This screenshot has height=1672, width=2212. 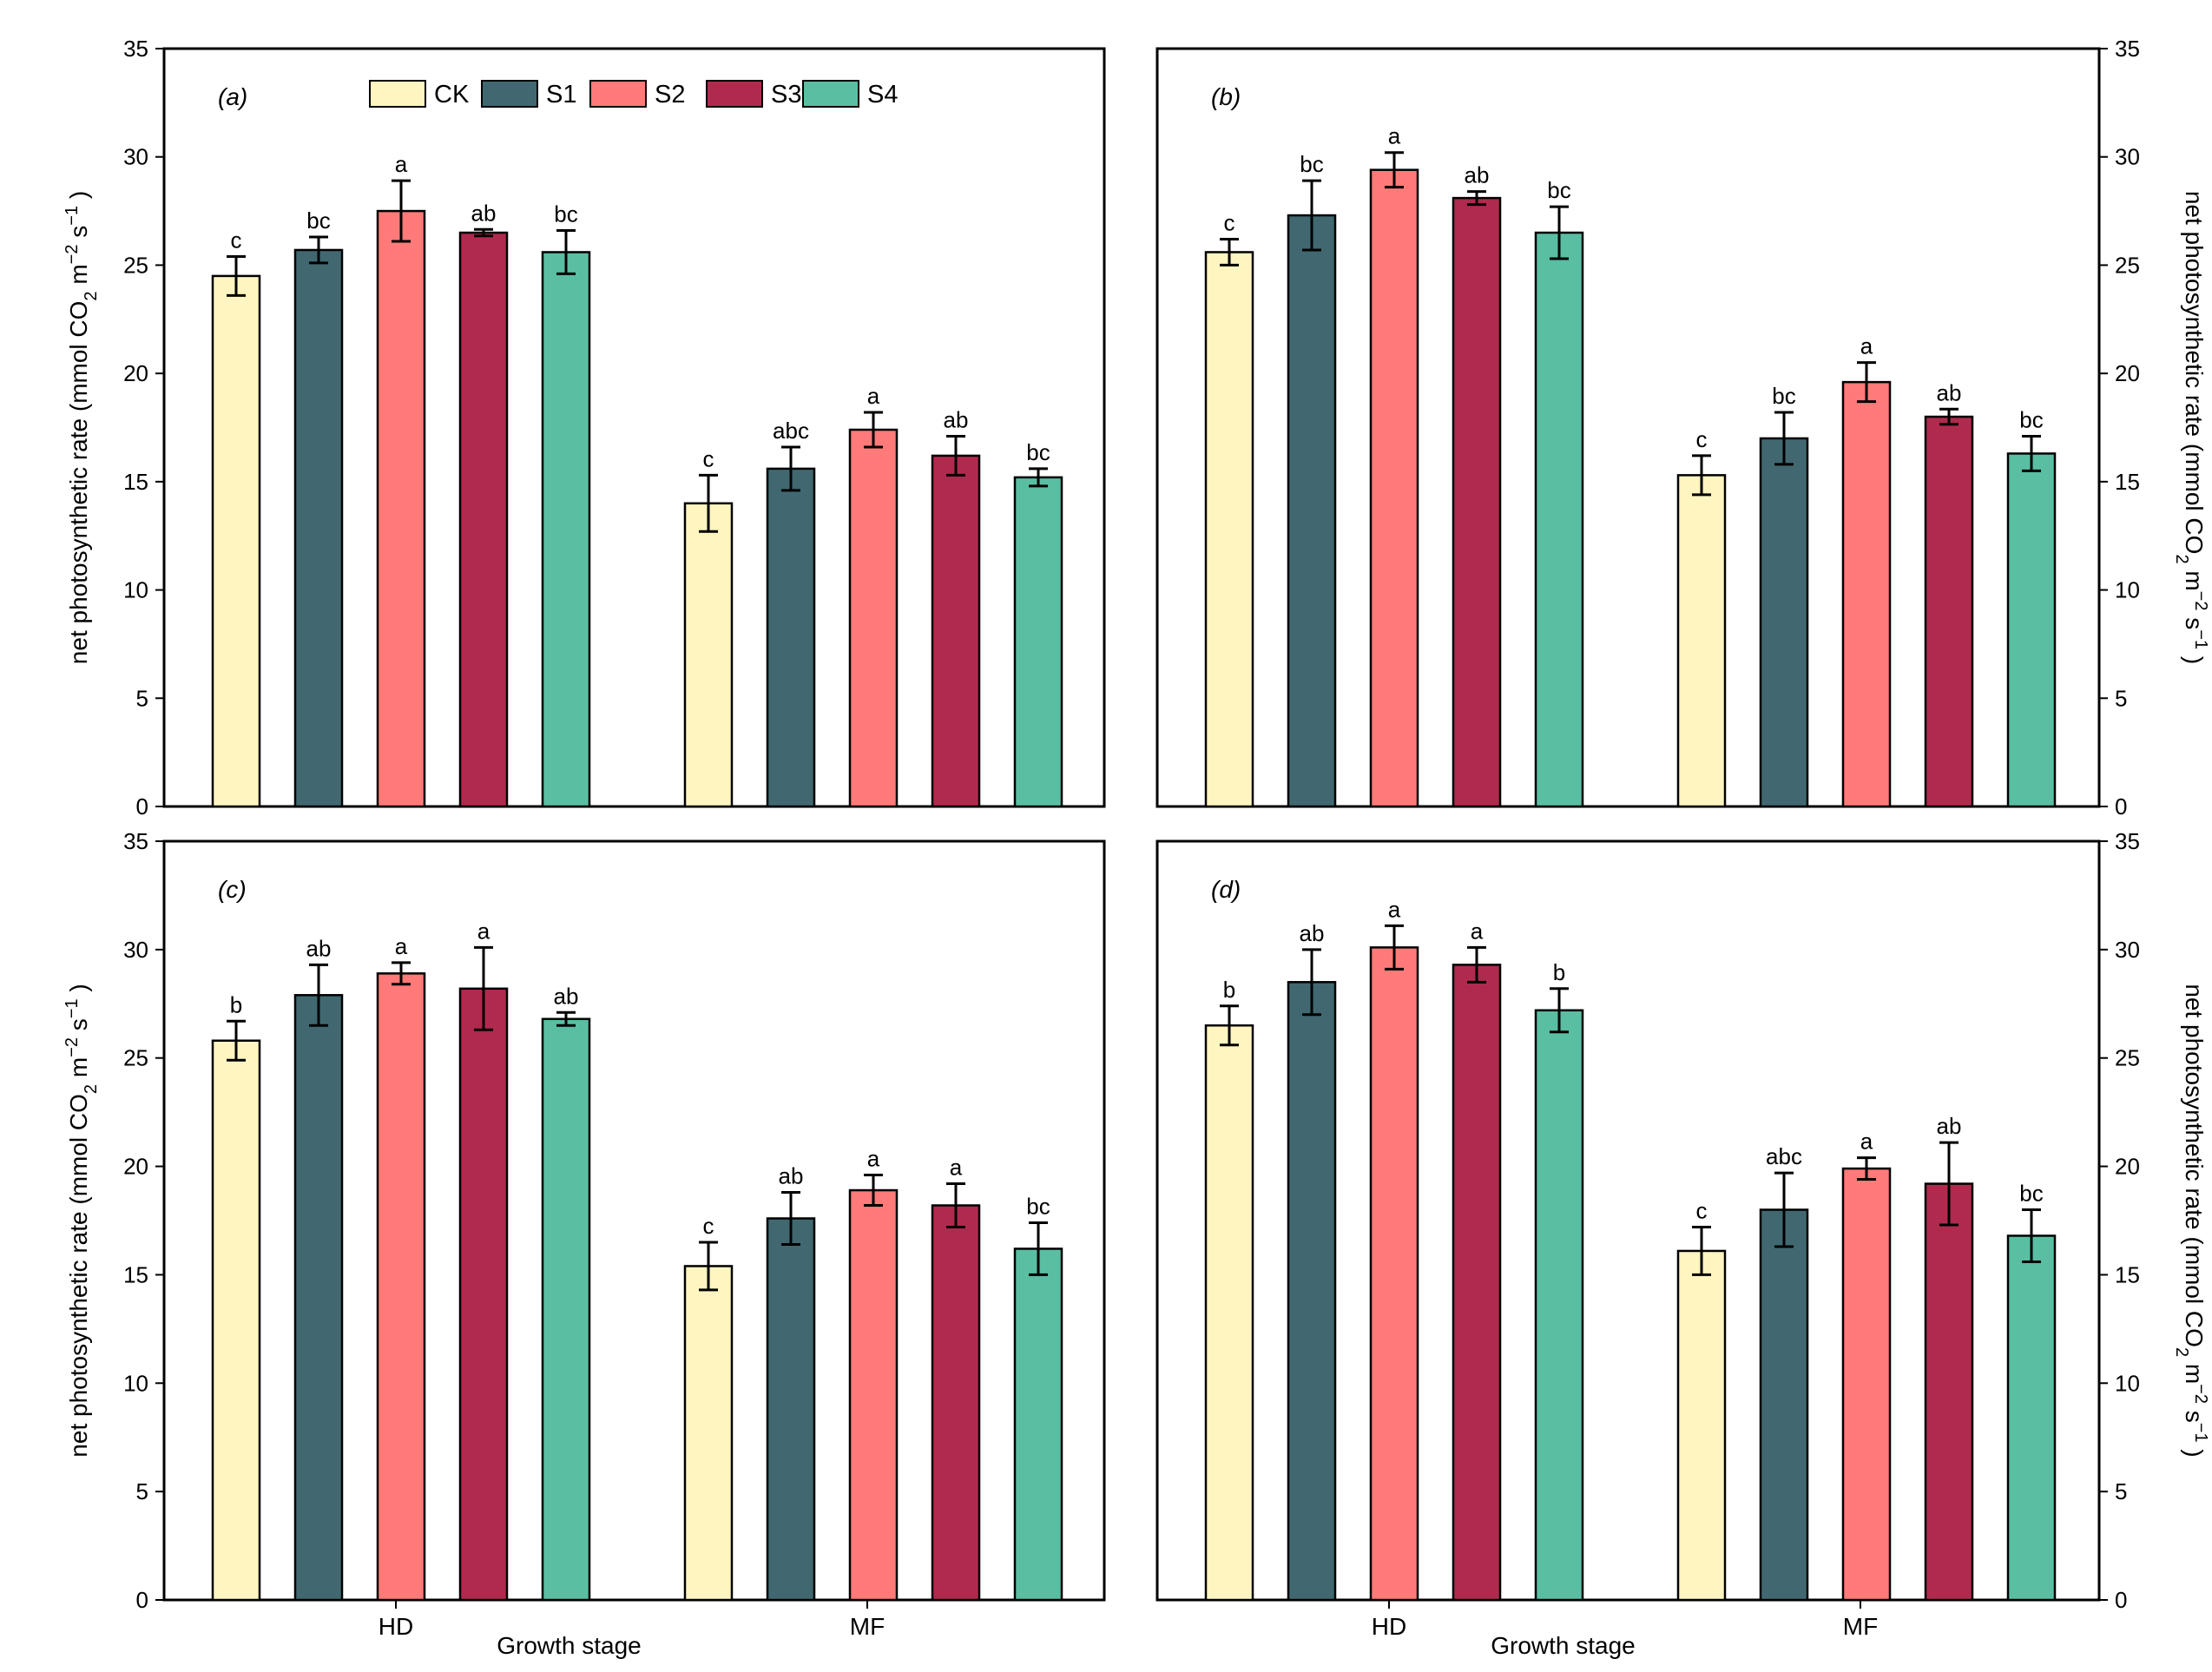 What do you see at coordinates (1949, 612) in the screenshot?
I see `bar-S3-MF` at bounding box center [1949, 612].